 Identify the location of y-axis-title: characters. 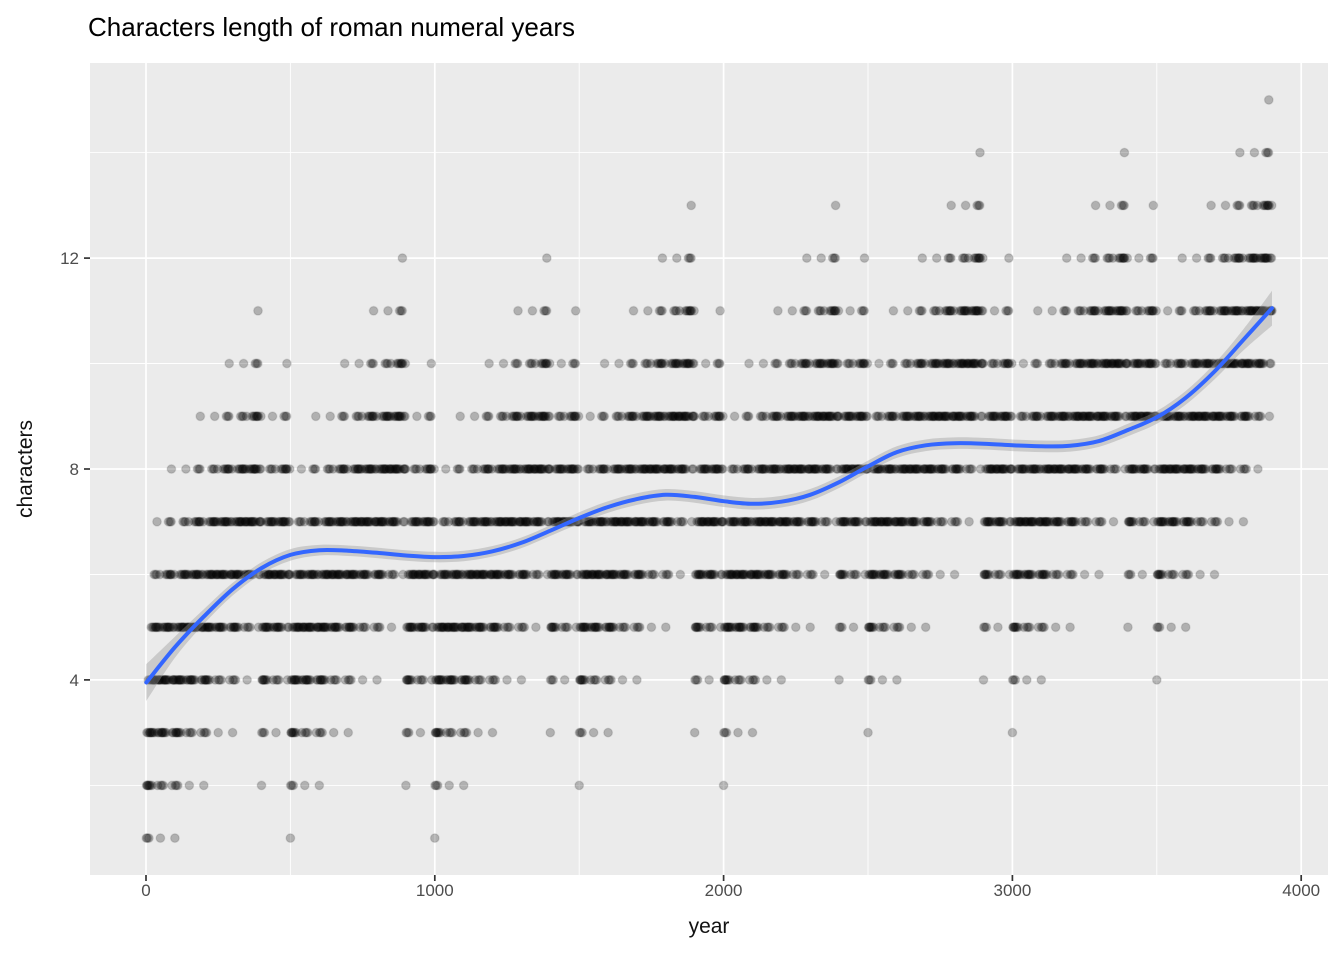
(25, 469).